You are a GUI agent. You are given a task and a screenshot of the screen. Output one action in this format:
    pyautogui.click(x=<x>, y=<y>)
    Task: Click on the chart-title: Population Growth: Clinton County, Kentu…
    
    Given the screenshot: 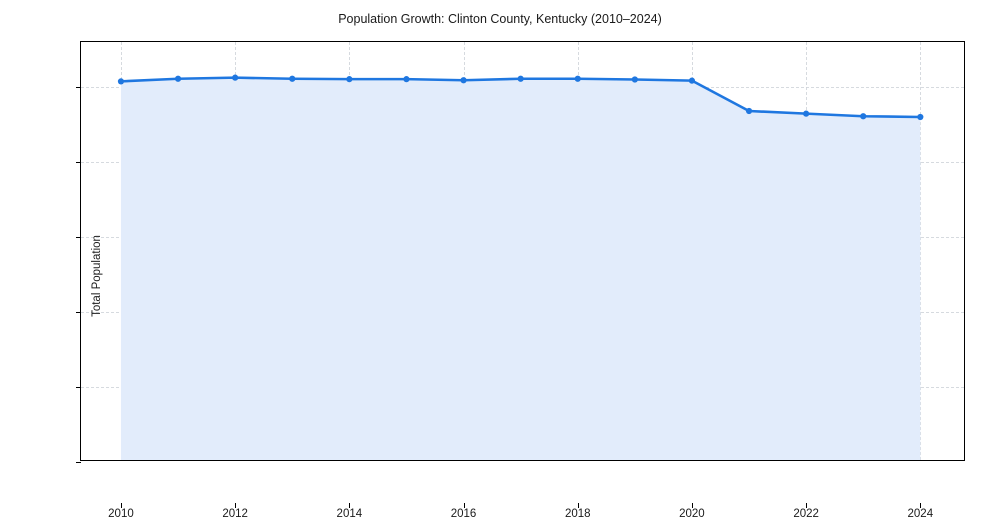 What is the action you would take?
    pyautogui.click(x=500, y=19)
    